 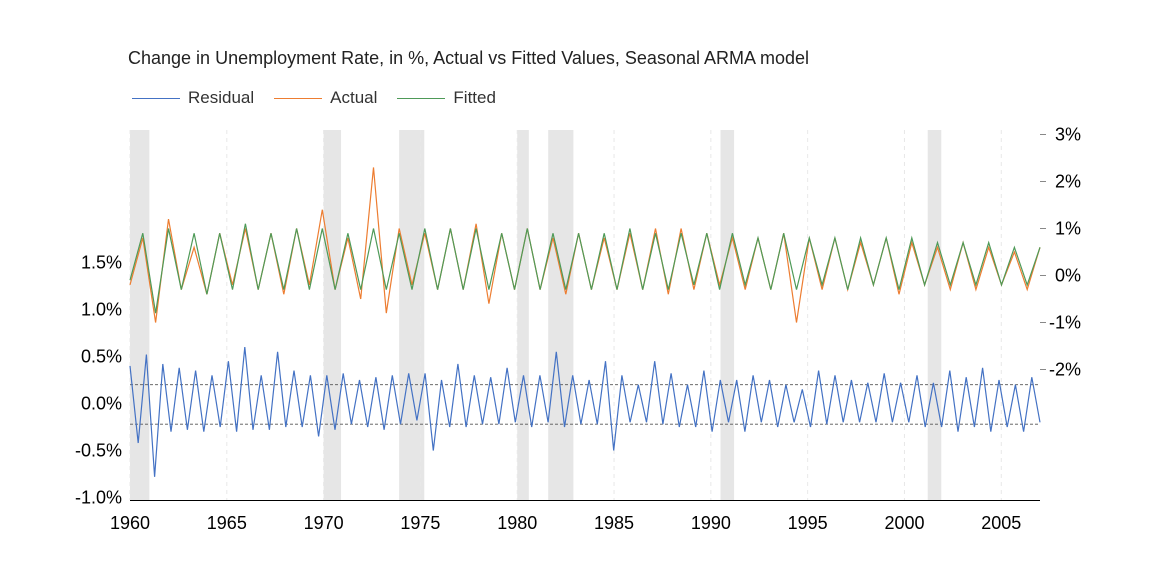 What do you see at coordinates (614, 523) in the screenshot?
I see `x-tick-label-1985: 1985` at bounding box center [614, 523].